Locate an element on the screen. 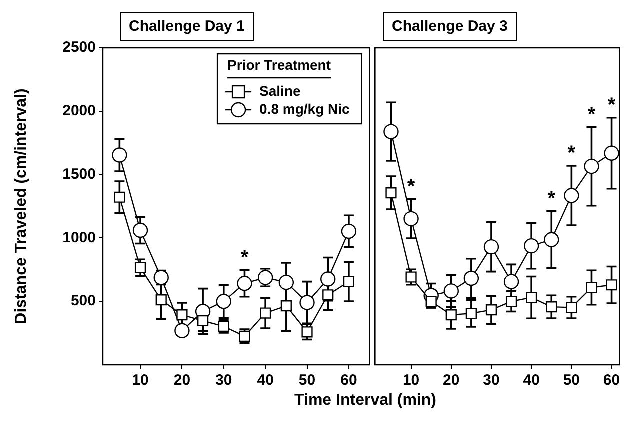 This screenshot has width=628, height=431. y-axis-title: Distance Traveled (cm/interval) is located at coordinates (21, 206).